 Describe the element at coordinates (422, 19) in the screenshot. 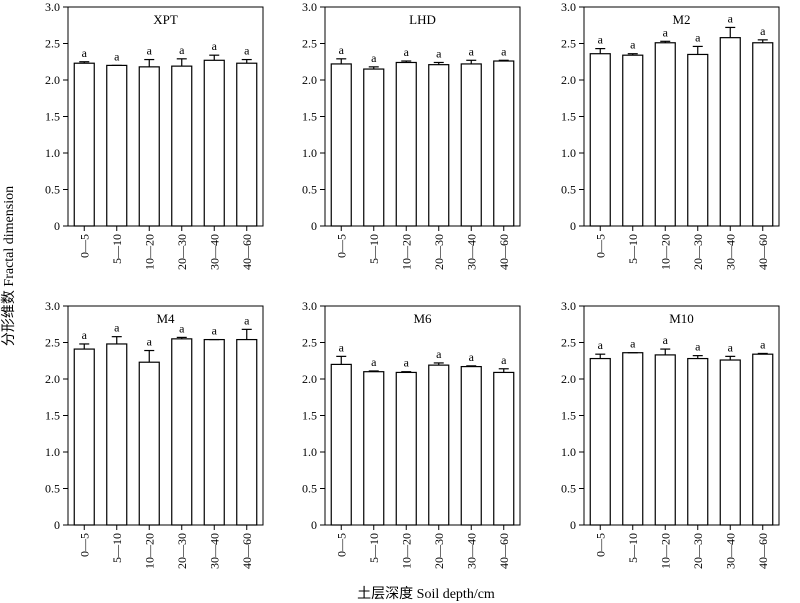

I see `panel-title: LHD` at that location.